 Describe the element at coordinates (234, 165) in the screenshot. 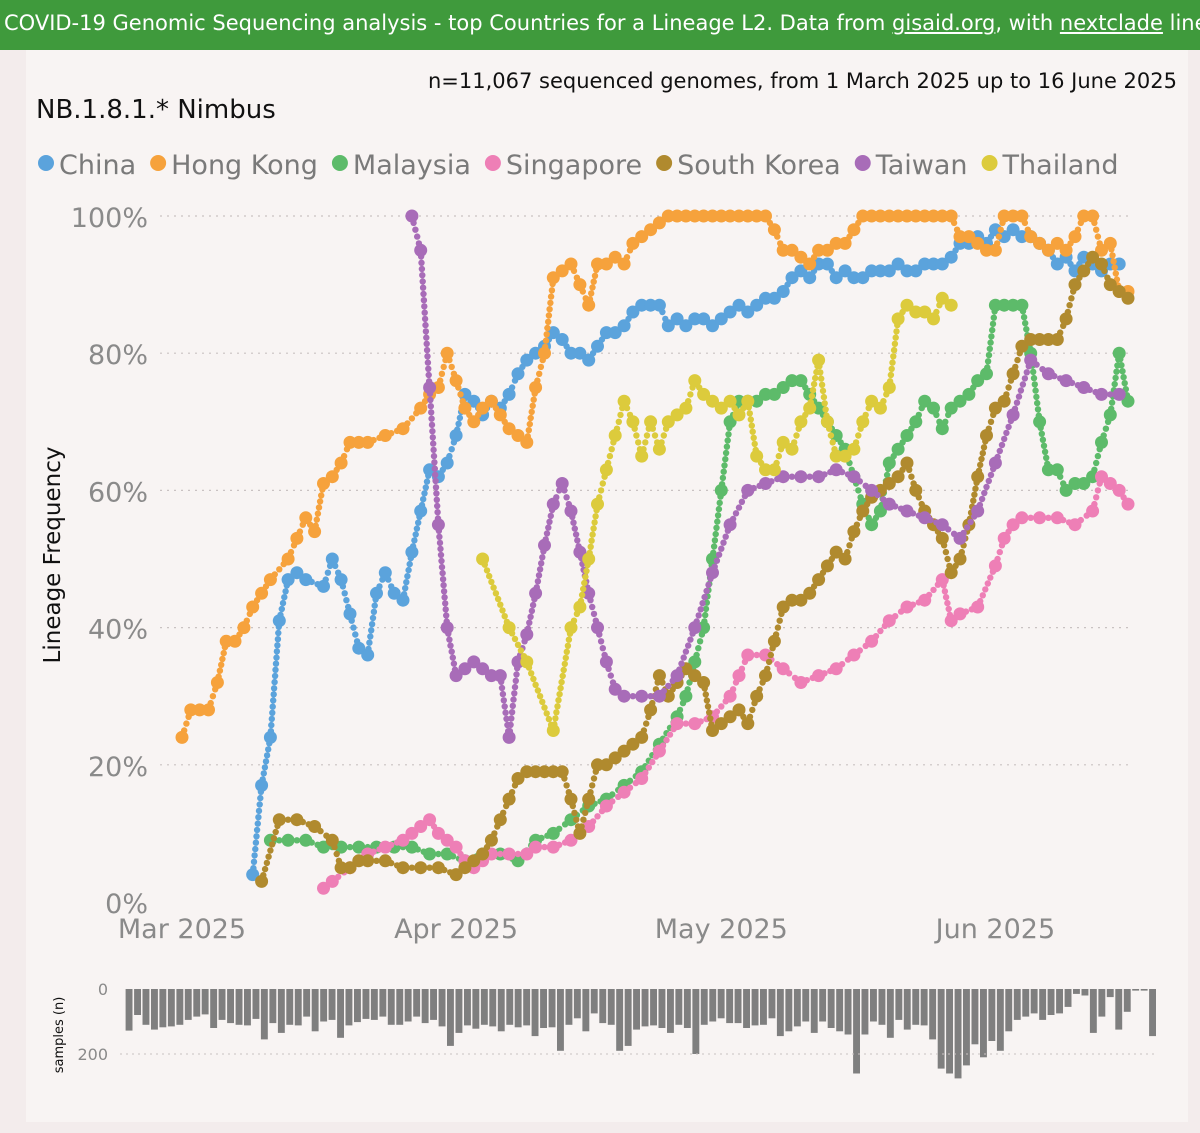

I see `legend-item: Hong Kong` at that location.